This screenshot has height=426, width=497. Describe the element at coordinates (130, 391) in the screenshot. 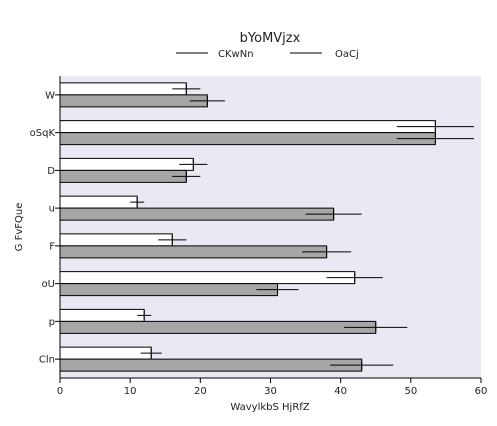

I see `x-tick-label-10: 10` at that location.